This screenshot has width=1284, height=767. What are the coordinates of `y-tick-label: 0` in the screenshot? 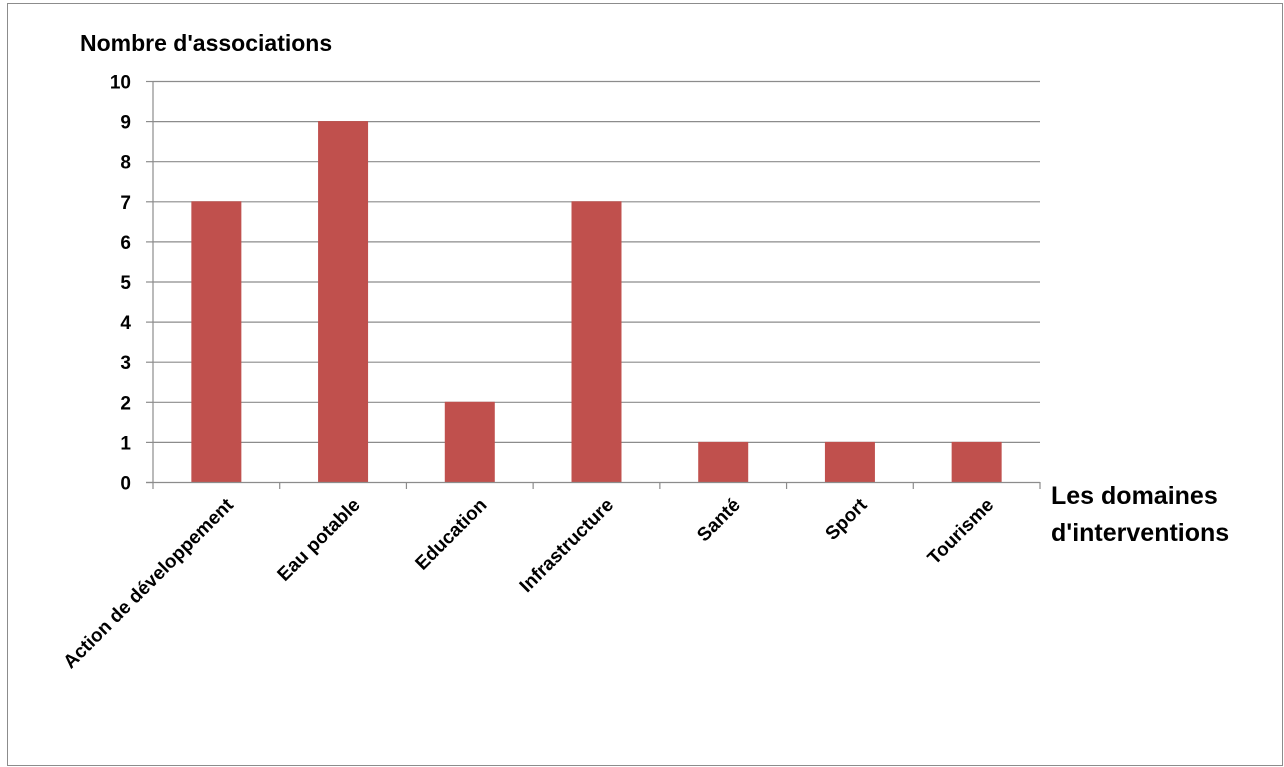 It's located at (125, 484).